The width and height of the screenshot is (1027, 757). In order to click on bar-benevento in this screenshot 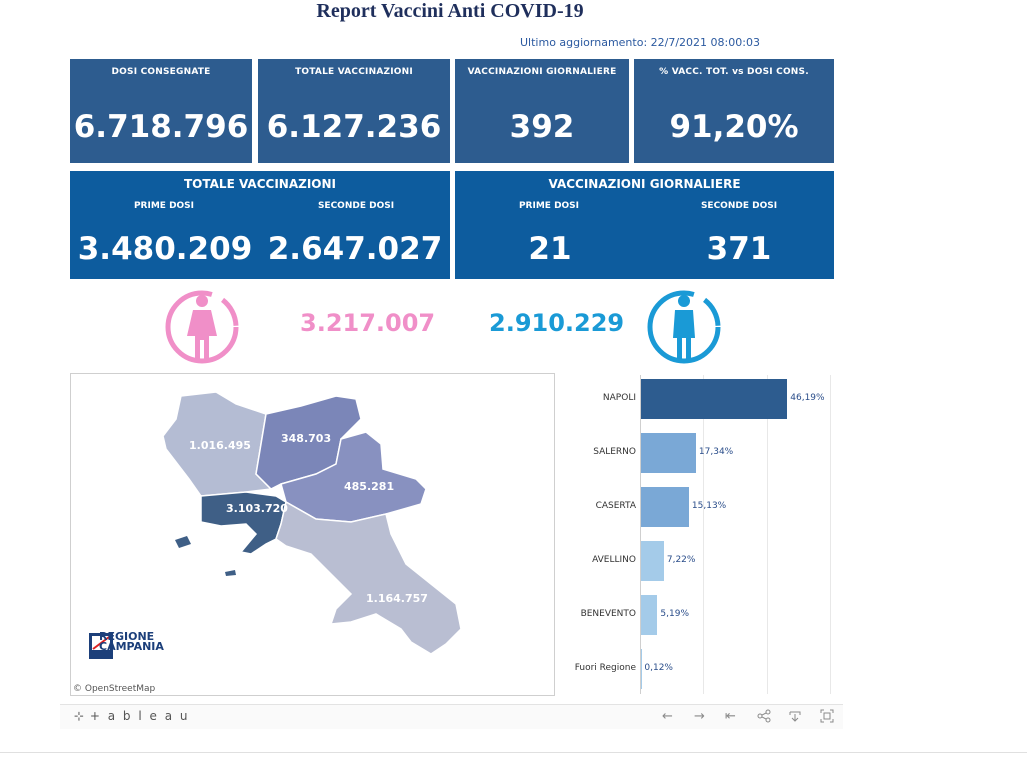, I will do `click(649, 615)`.